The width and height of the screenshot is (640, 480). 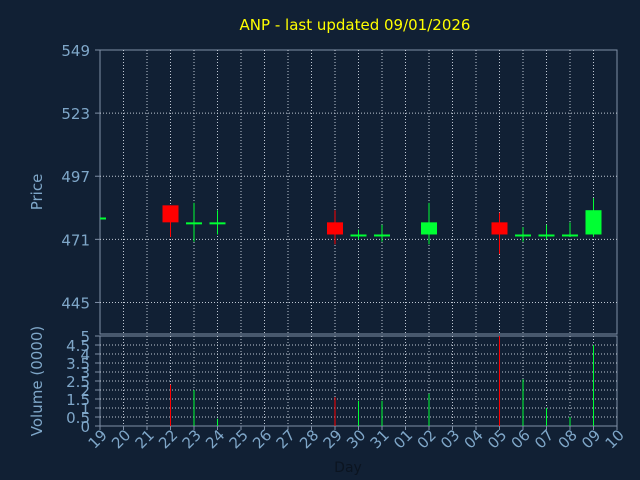 What do you see at coordinates (355, 25) in the screenshot?
I see `chart-title: ANP - last updated 09/01/2026` at bounding box center [355, 25].